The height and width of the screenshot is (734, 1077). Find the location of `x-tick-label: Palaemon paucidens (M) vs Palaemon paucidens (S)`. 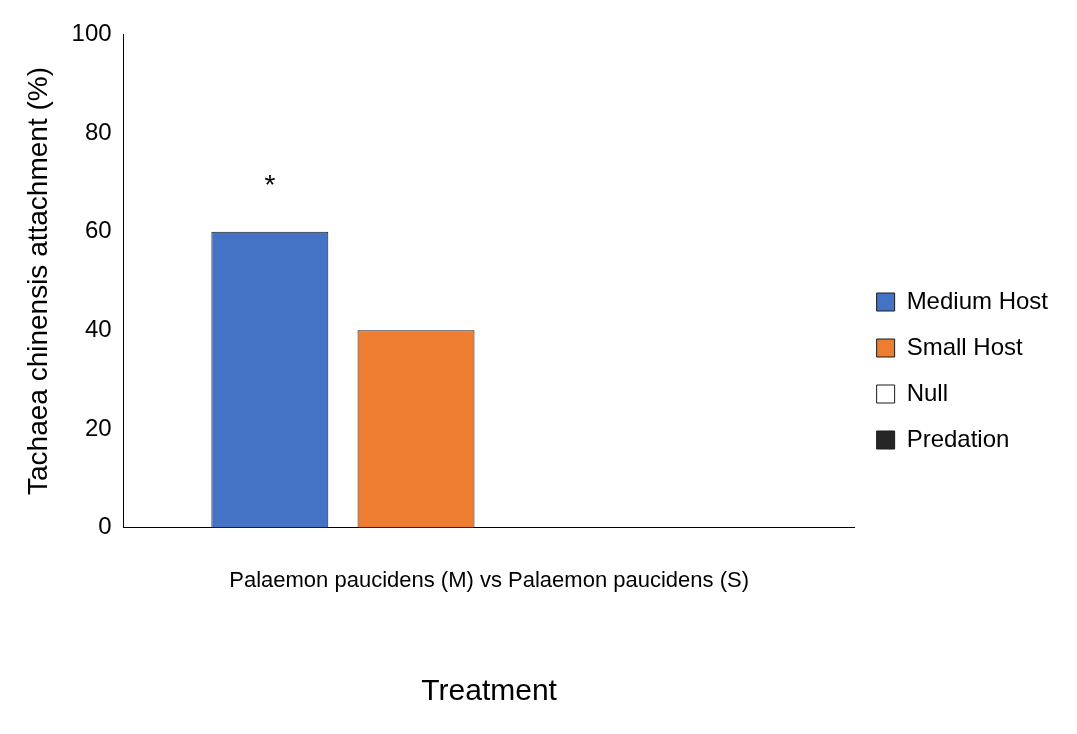

x-tick-label: Palaemon paucidens (M) vs Palaemon paucidens (S) is located at coordinates (489, 579).